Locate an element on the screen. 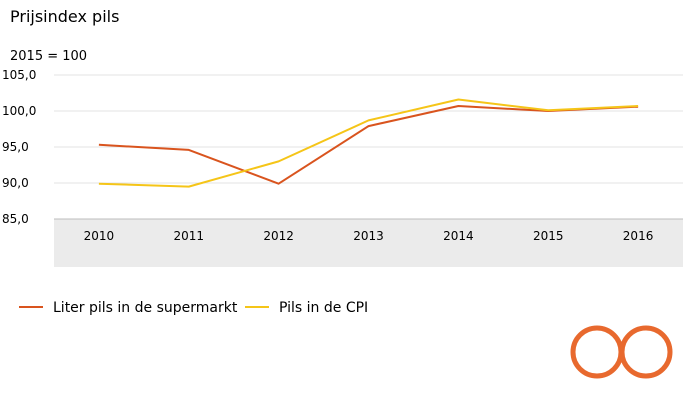 The height and width of the screenshot is (400, 693). x-tick-label: 2014 is located at coordinates (458, 236).